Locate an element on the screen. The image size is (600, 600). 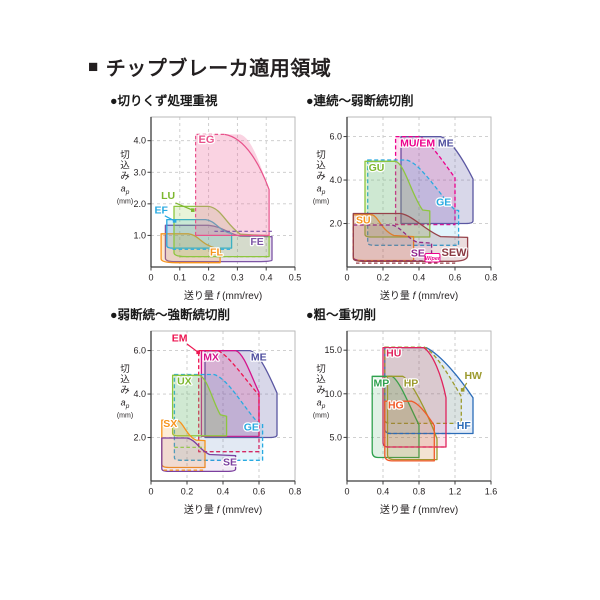
region-label-MP: MP is located at coordinates (382, 383).